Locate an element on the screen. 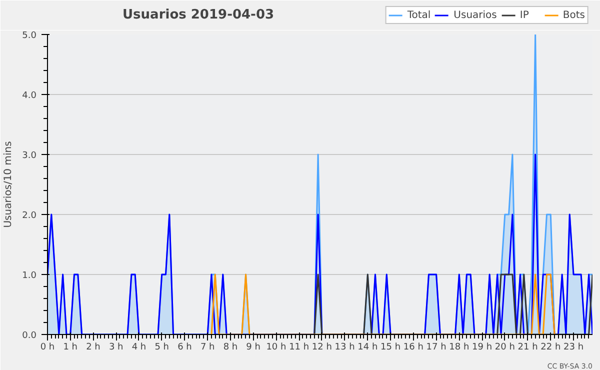  x-tick-label: 0 h is located at coordinates (47, 347).